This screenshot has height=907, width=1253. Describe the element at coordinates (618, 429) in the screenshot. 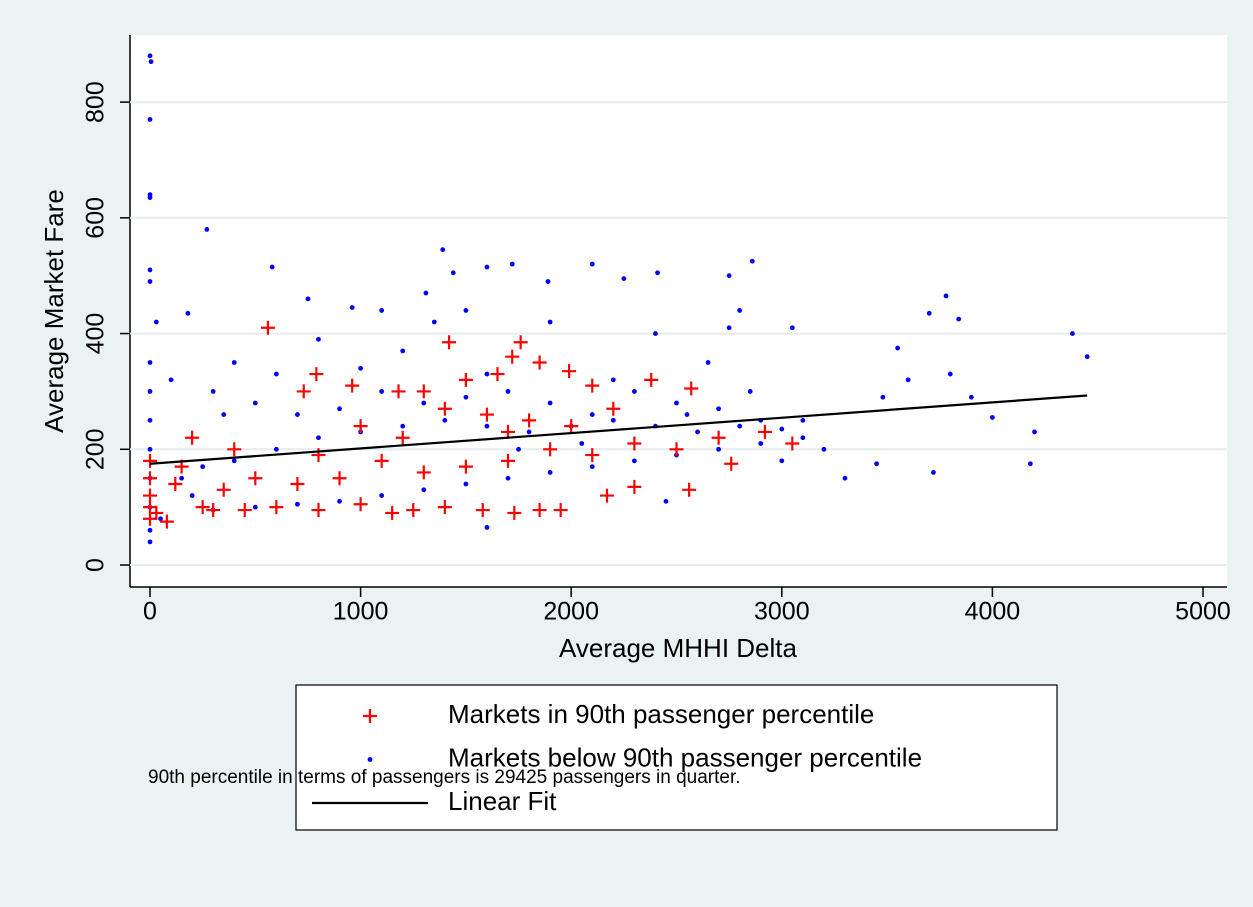

I see `fit-line` at that location.